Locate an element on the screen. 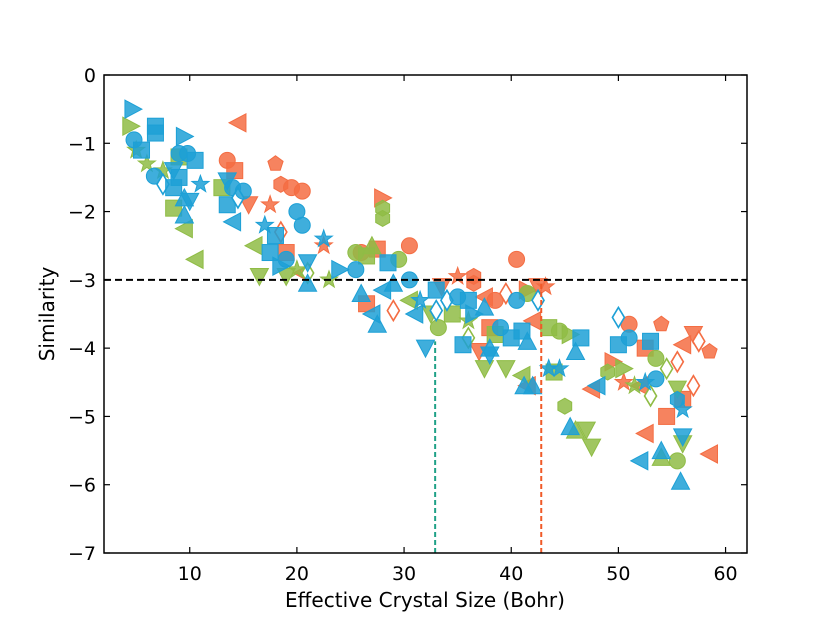 This screenshot has height=623, width=830. y-tick-label: −6 is located at coordinates (82, 486).